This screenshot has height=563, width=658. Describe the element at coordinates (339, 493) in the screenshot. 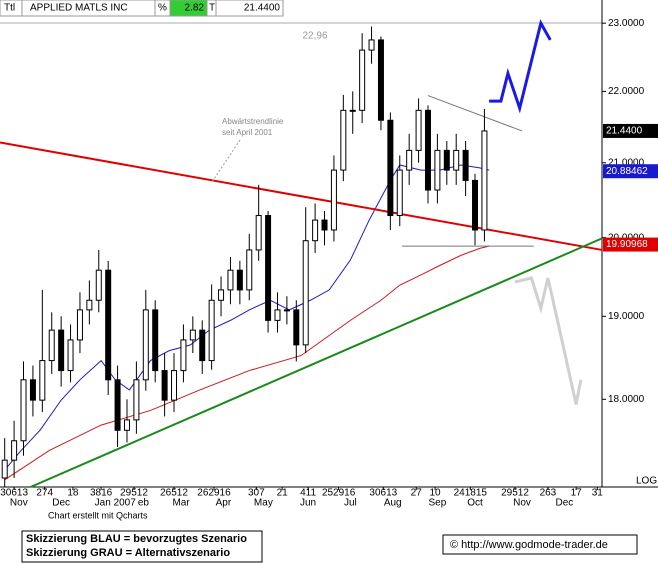

I see `x-tick-label: 252916` at that location.